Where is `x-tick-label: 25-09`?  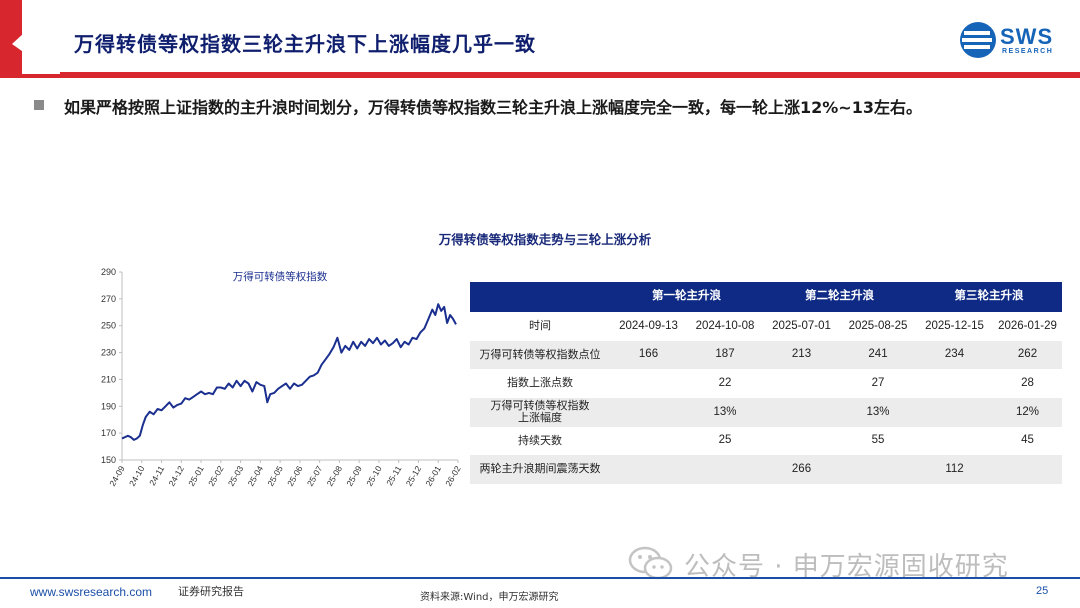 x-tick-label: 25-09 is located at coordinates (354, 476).